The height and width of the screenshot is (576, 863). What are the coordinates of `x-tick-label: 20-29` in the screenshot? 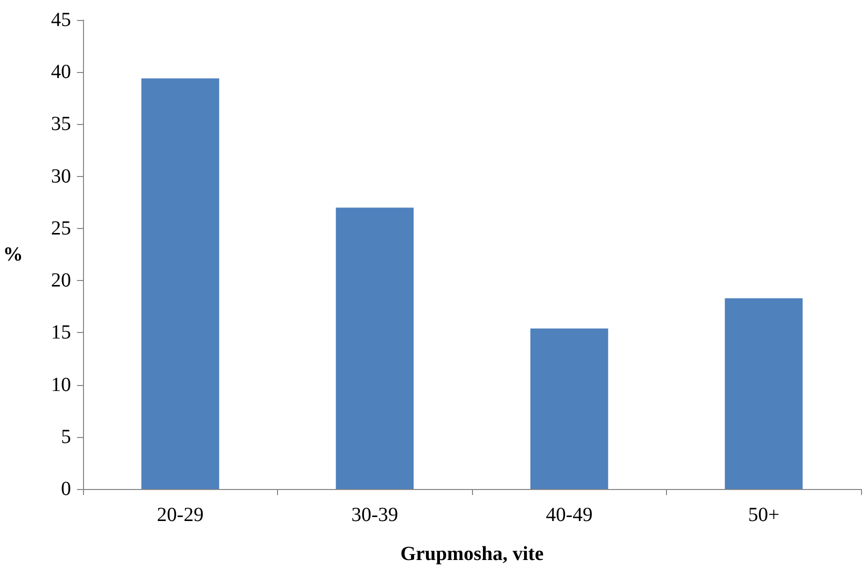 It's located at (180, 515).